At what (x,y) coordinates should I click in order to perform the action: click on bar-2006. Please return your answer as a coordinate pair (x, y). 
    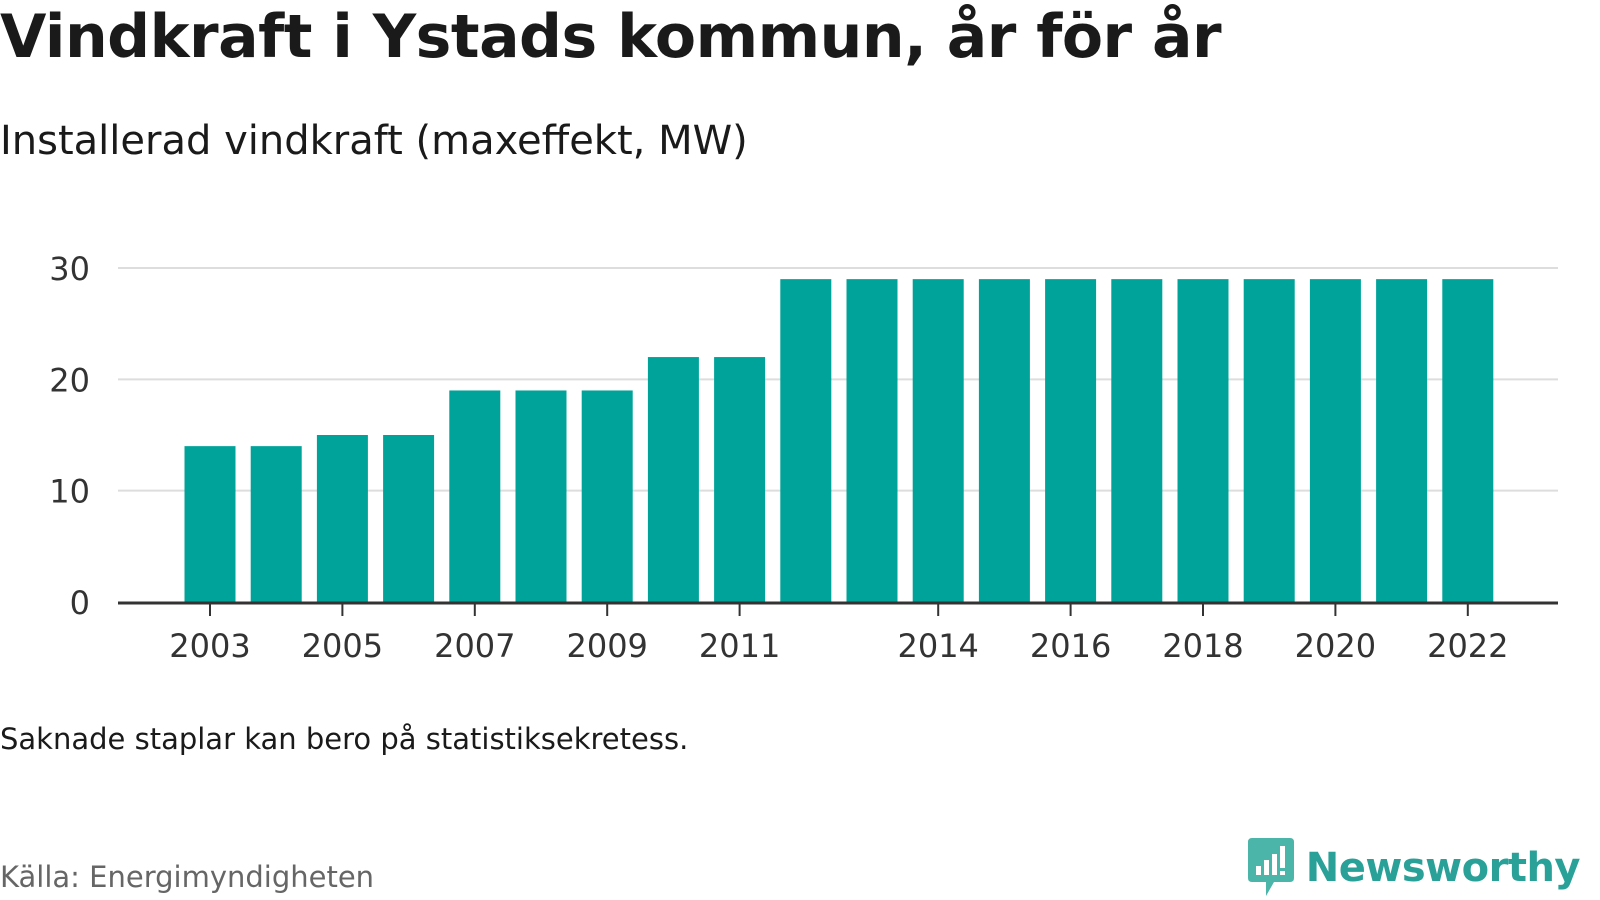
    Looking at the image, I should click on (409, 518).